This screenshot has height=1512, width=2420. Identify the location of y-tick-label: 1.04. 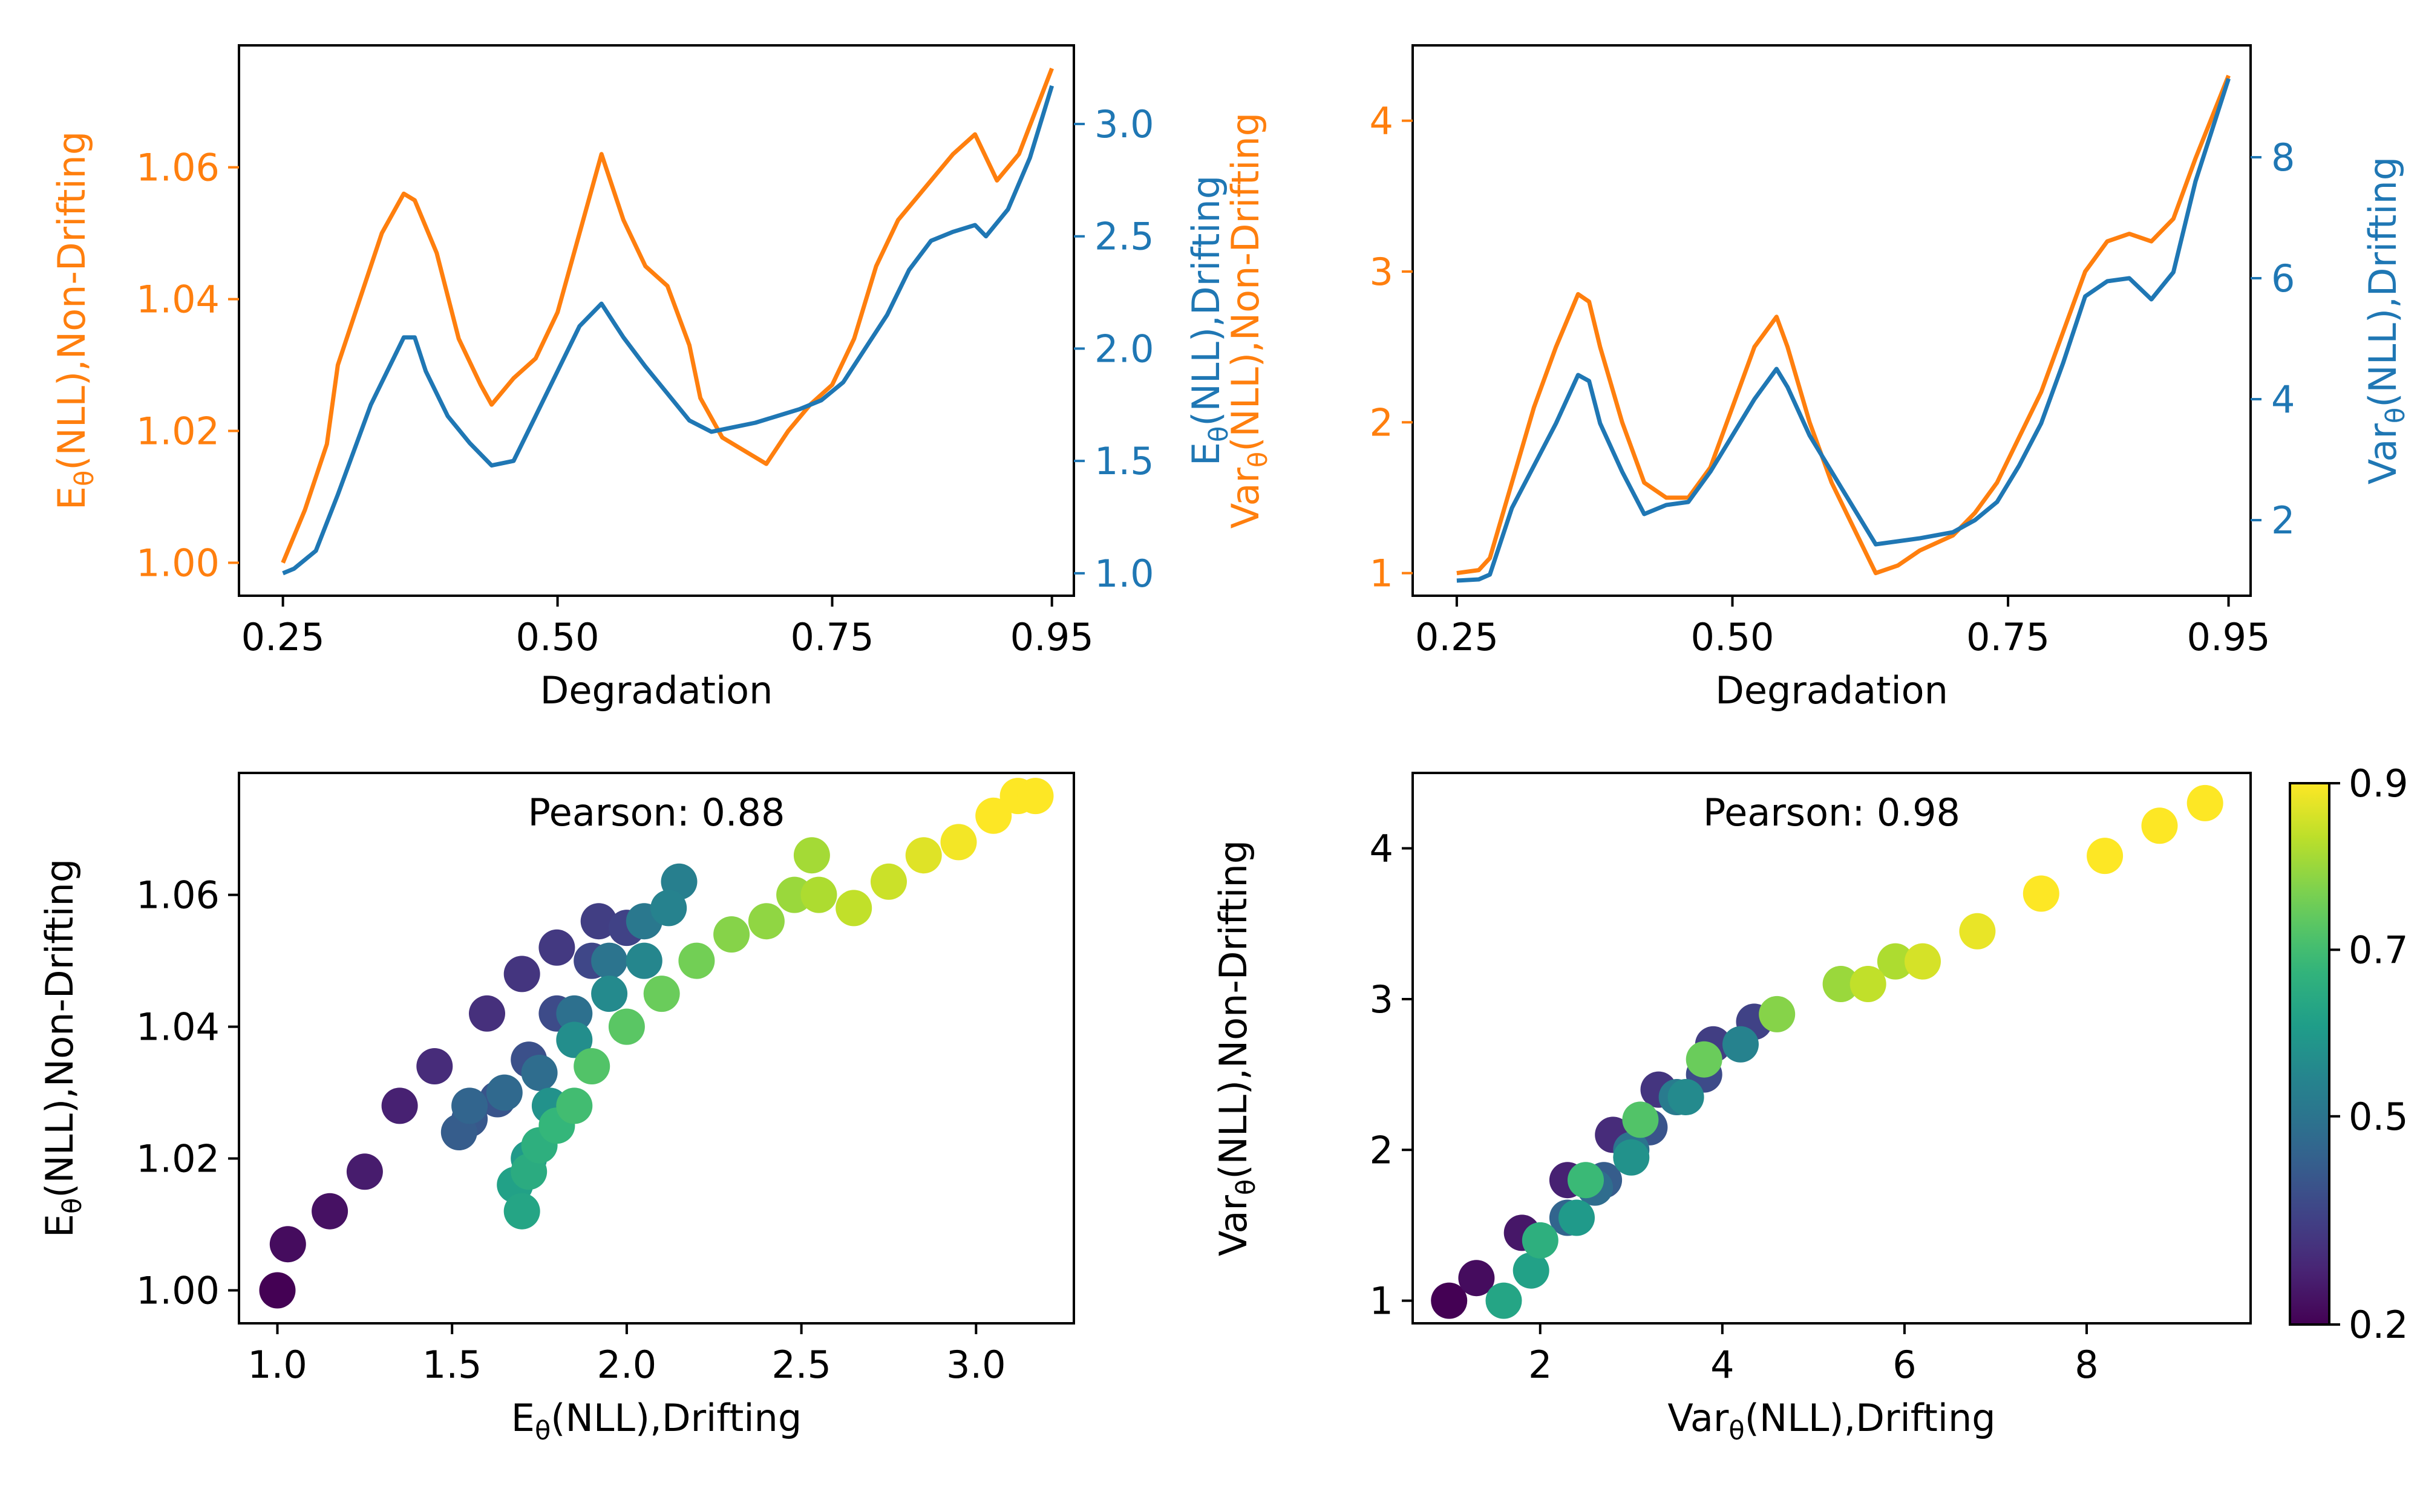
(178, 1027).